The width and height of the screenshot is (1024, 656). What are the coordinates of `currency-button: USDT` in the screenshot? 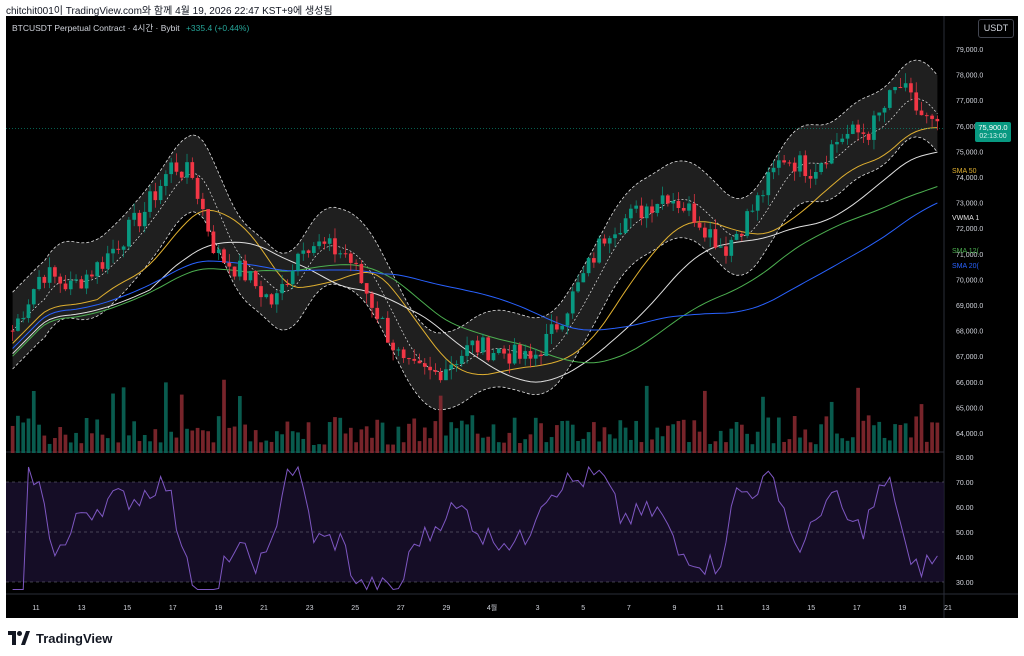 It's located at (996, 28).